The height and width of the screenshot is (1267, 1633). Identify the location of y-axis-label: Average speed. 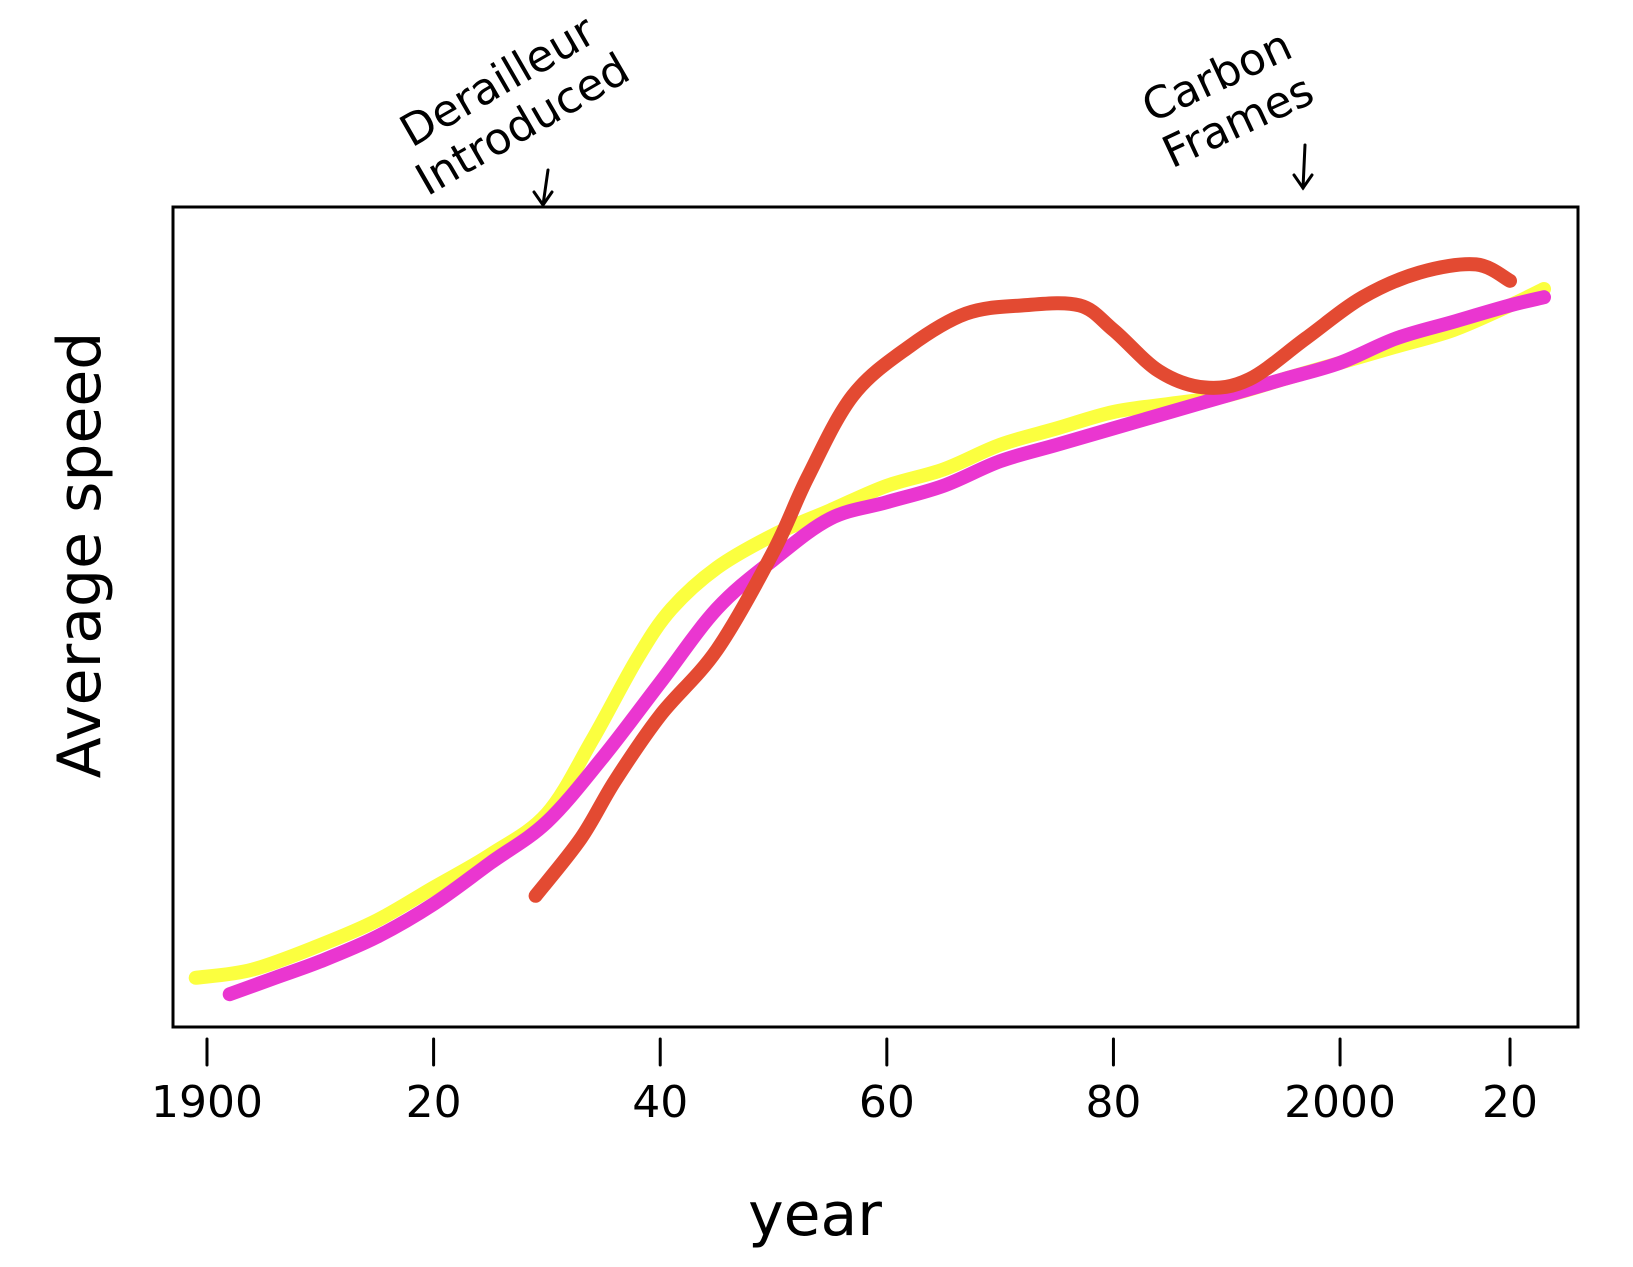
(80, 555).